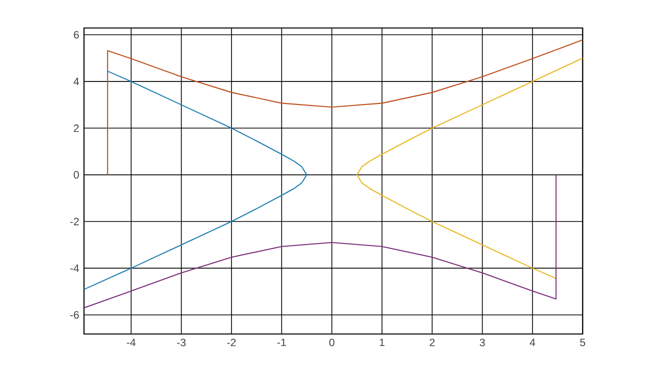 The width and height of the screenshot is (646, 375). What do you see at coordinates (583, 342) in the screenshot?
I see `x-tick-label: 5` at bounding box center [583, 342].